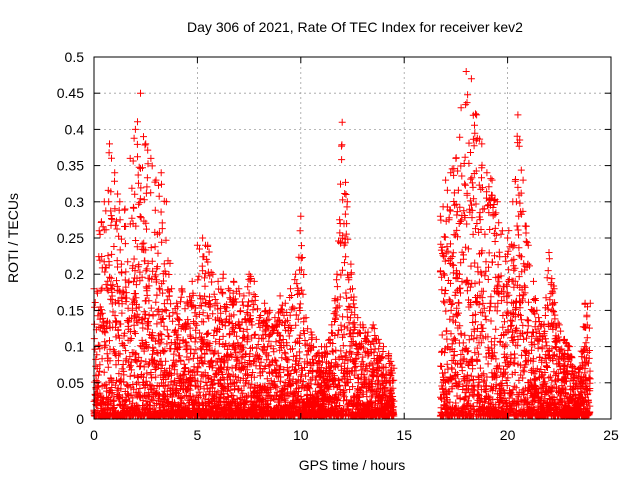 This screenshot has width=640, height=480. I want to click on x-axis-label: GPS time / hours, so click(352, 465).